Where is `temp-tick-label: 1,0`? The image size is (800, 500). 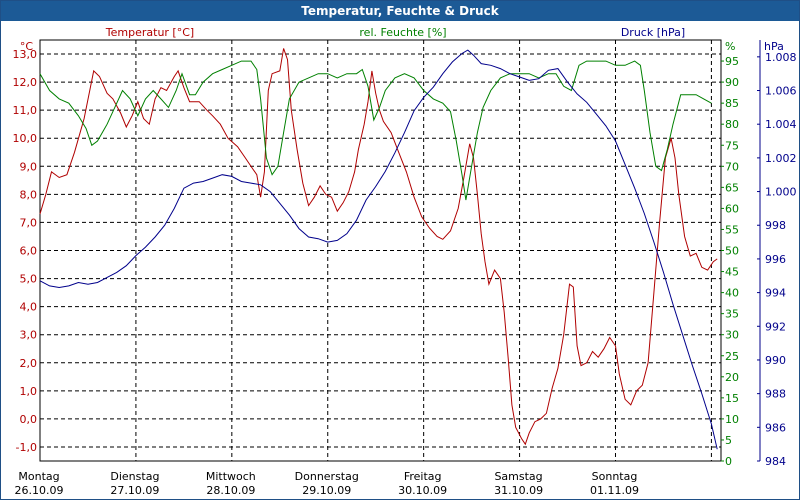 temp-tick-label: 1,0 is located at coordinates (29, 391).